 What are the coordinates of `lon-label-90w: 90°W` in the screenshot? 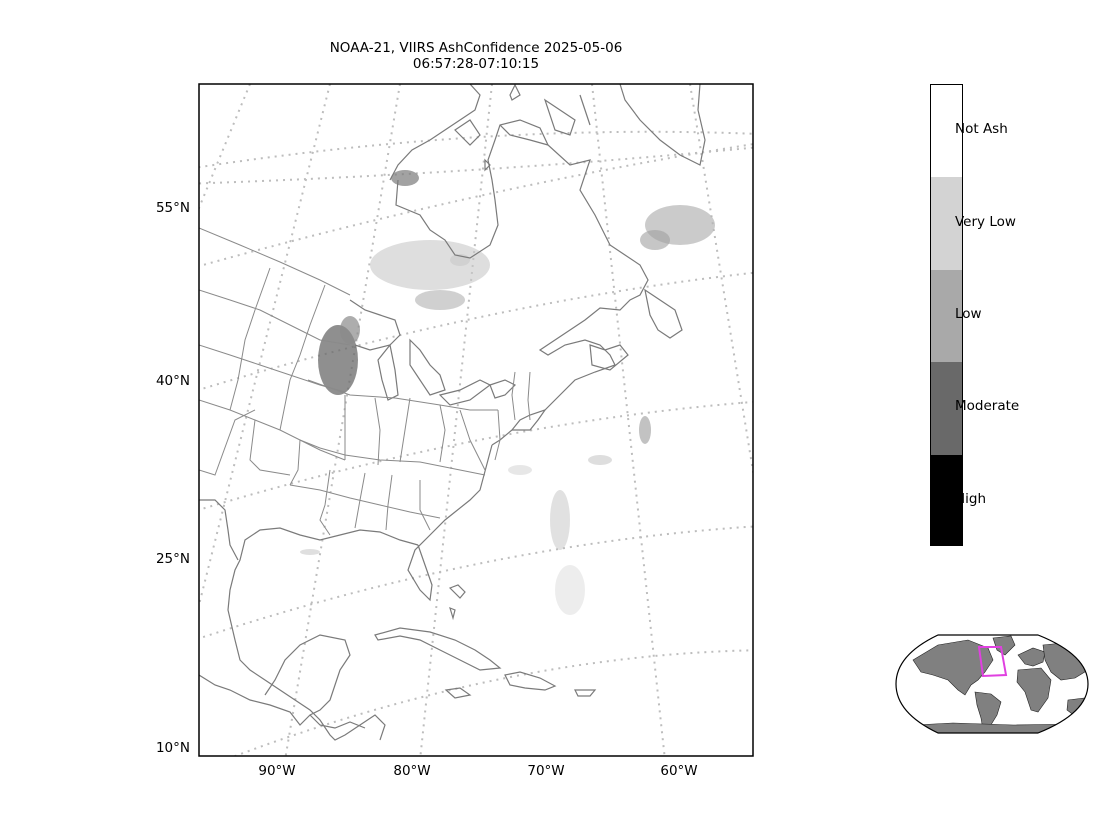 It's located at (277, 771).